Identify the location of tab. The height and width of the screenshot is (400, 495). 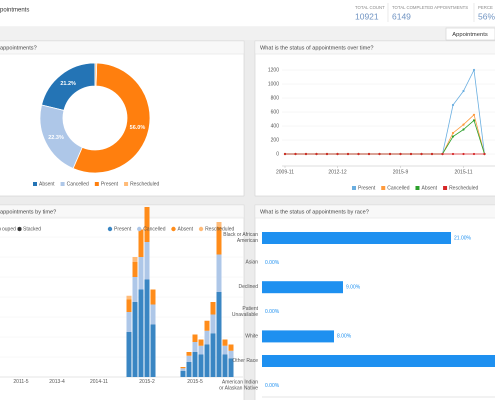
(470, 34).